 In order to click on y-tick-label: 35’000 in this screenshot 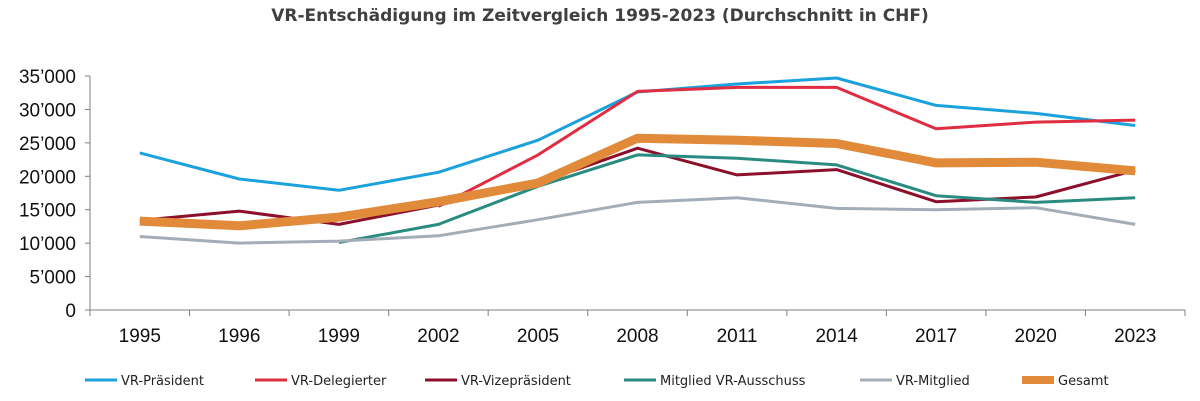, I will do `click(47, 77)`.